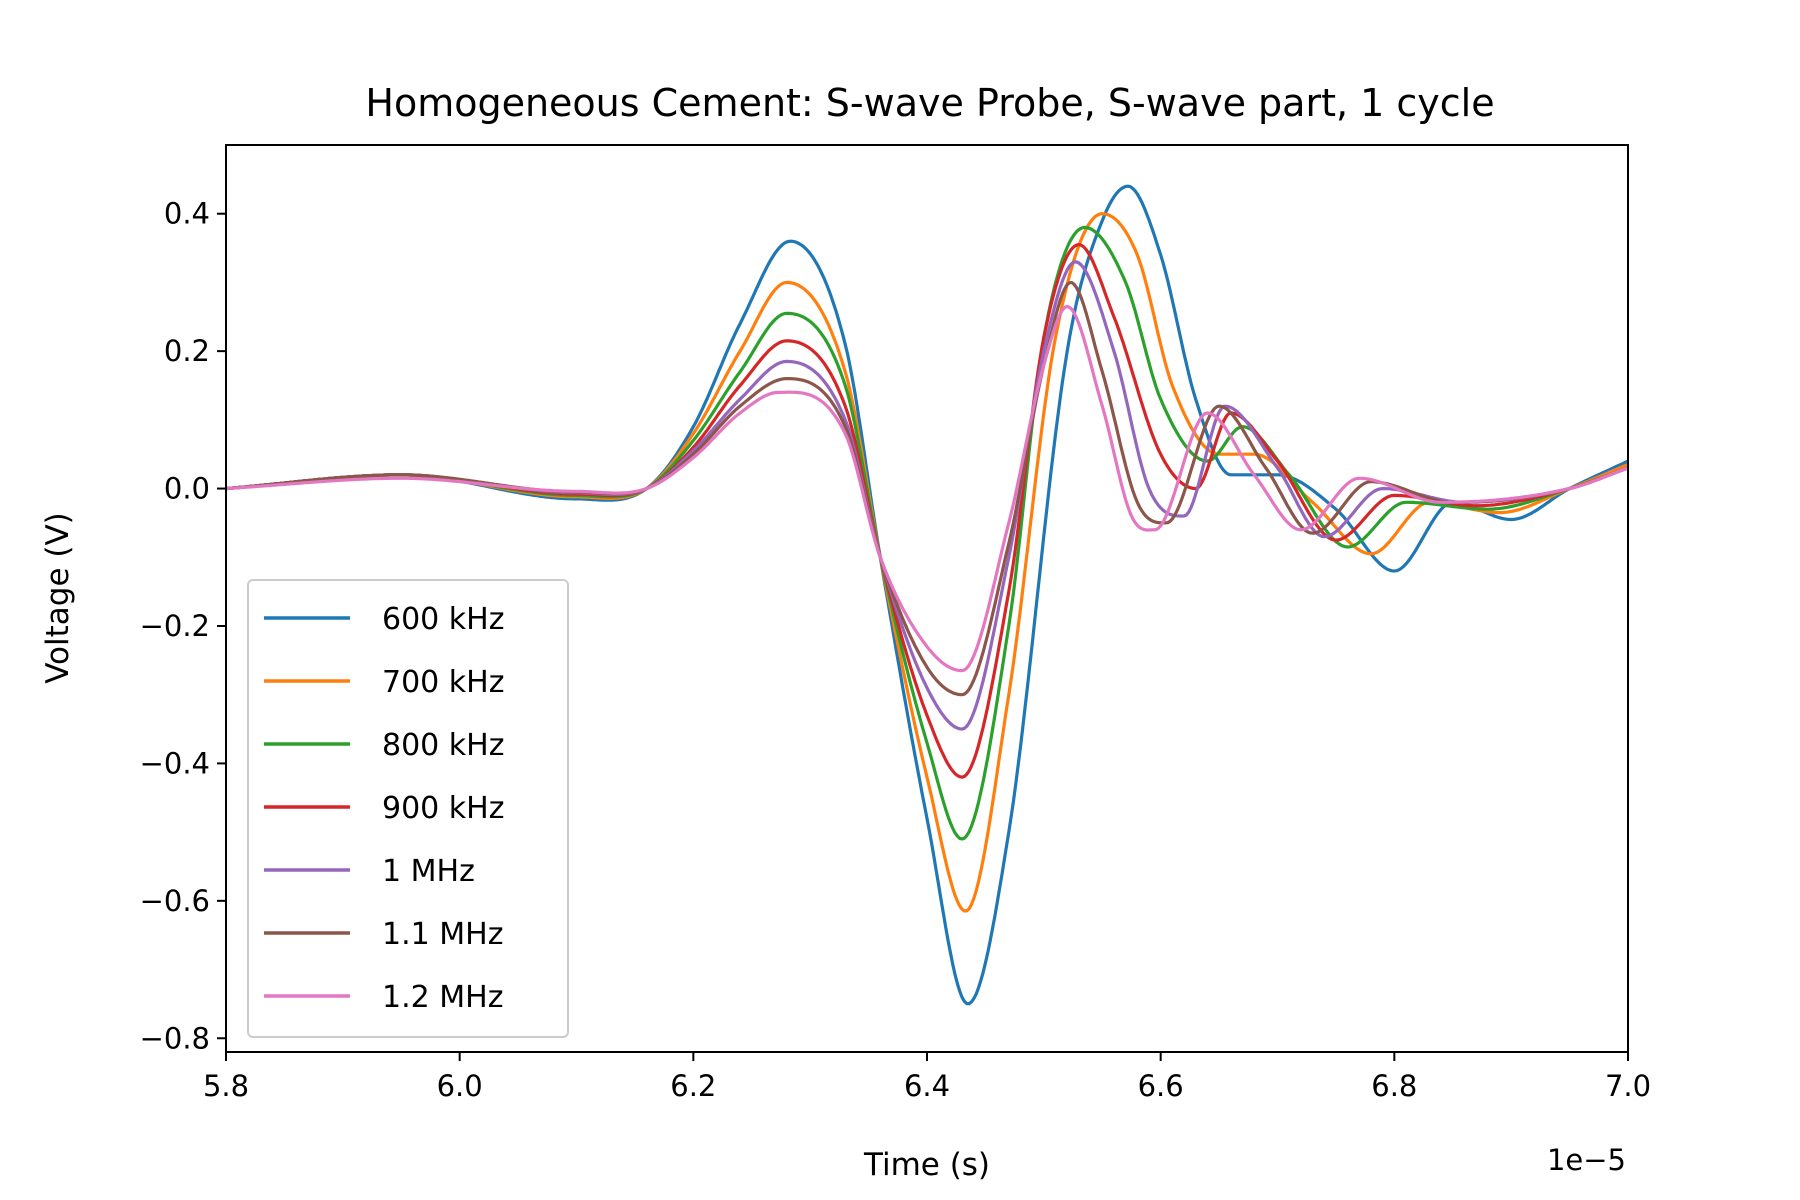 The width and height of the screenshot is (1800, 1200). I want to click on x-axis-label: Time (s), so click(926, 1165).